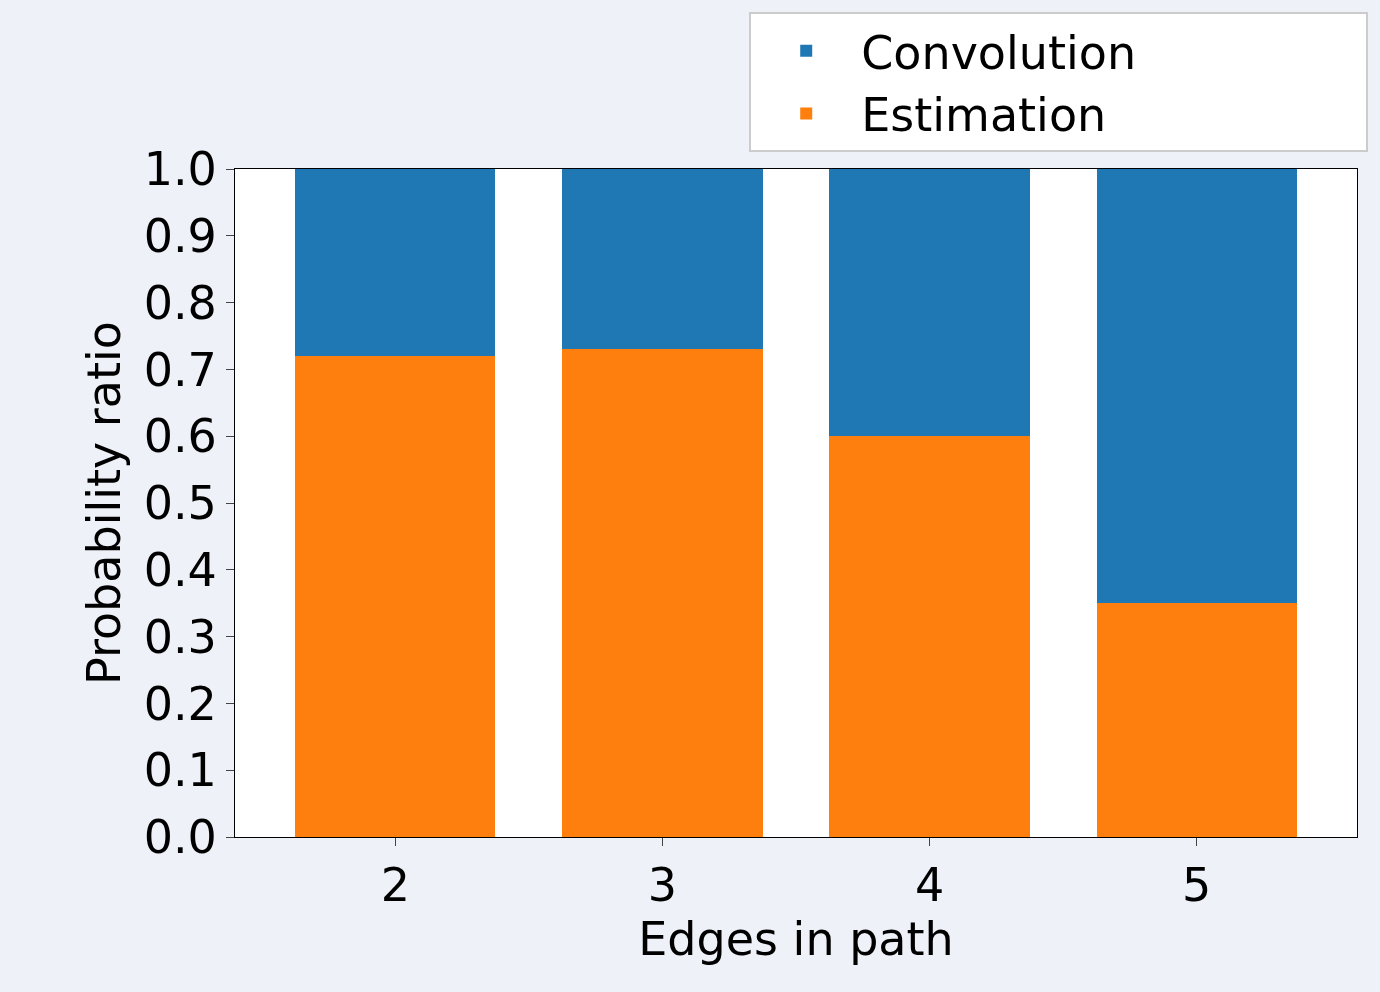  What do you see at coordinates (929, 885) in the screenshot?
I see `x-tick-label: 4` at bounding box center [929, 885].